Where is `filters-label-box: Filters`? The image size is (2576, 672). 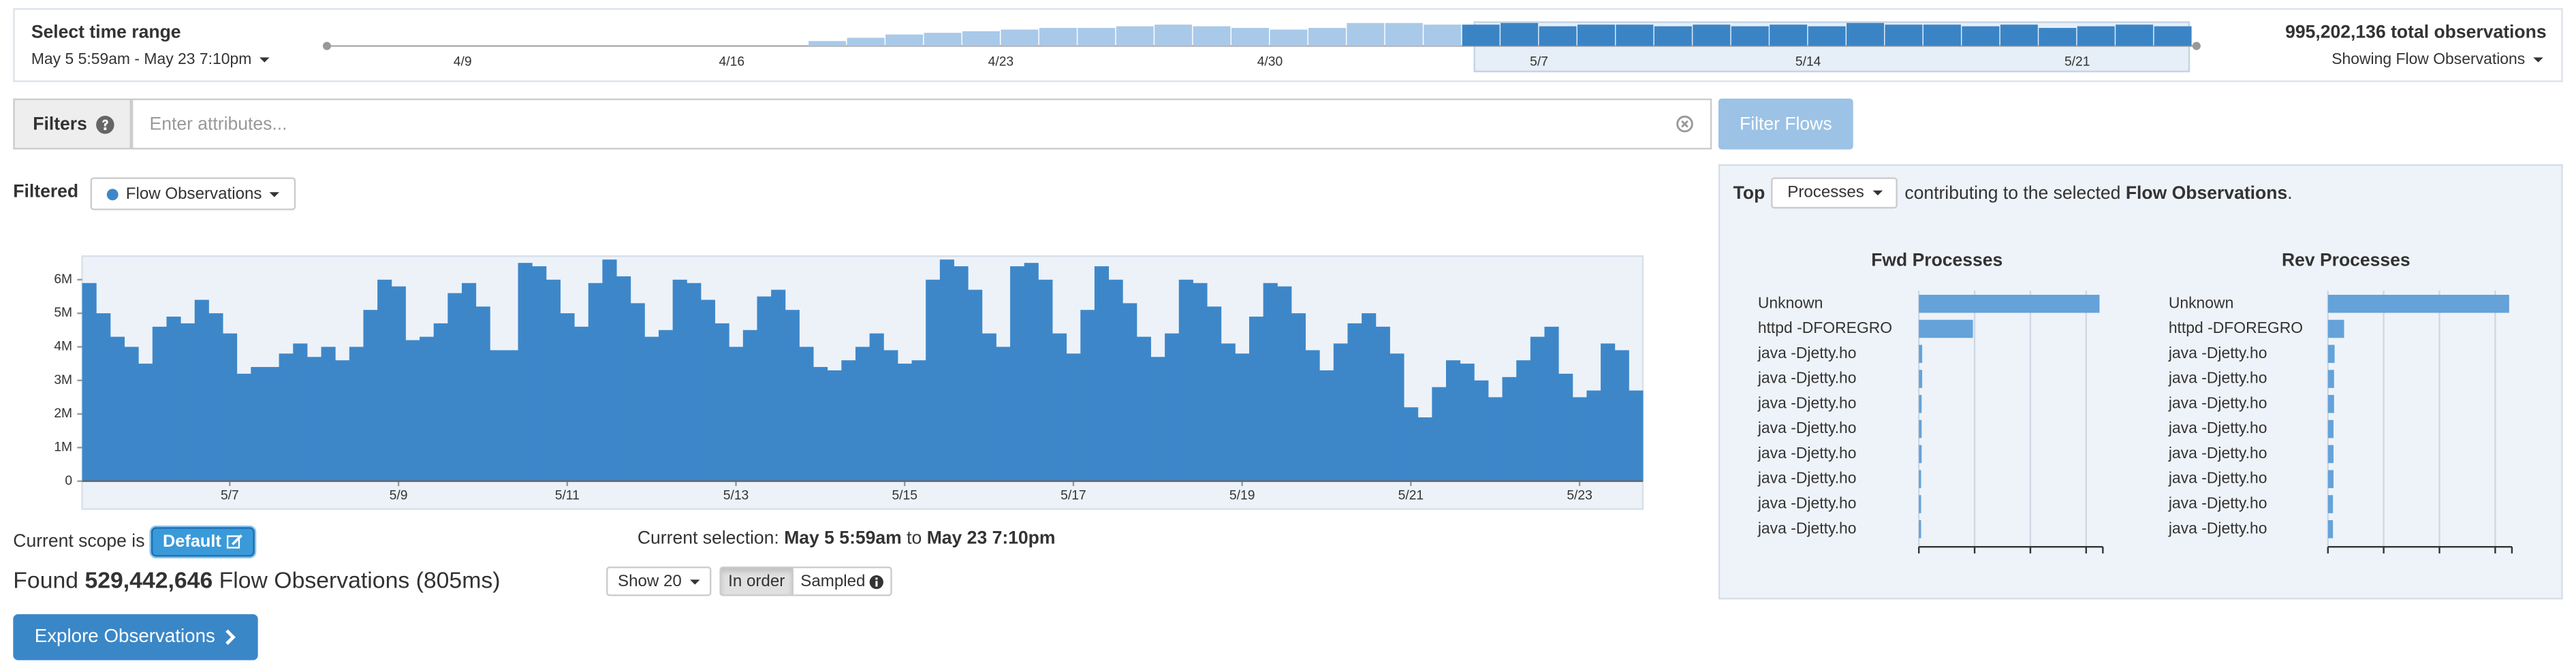 filters-label-box: Filters is located at coordinates (72, 124).